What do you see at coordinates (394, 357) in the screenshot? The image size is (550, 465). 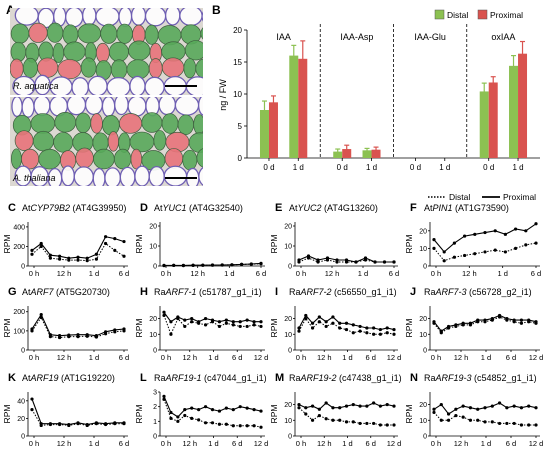 I see `x-tick-label: 12 d` at bounding box center [394, 357].